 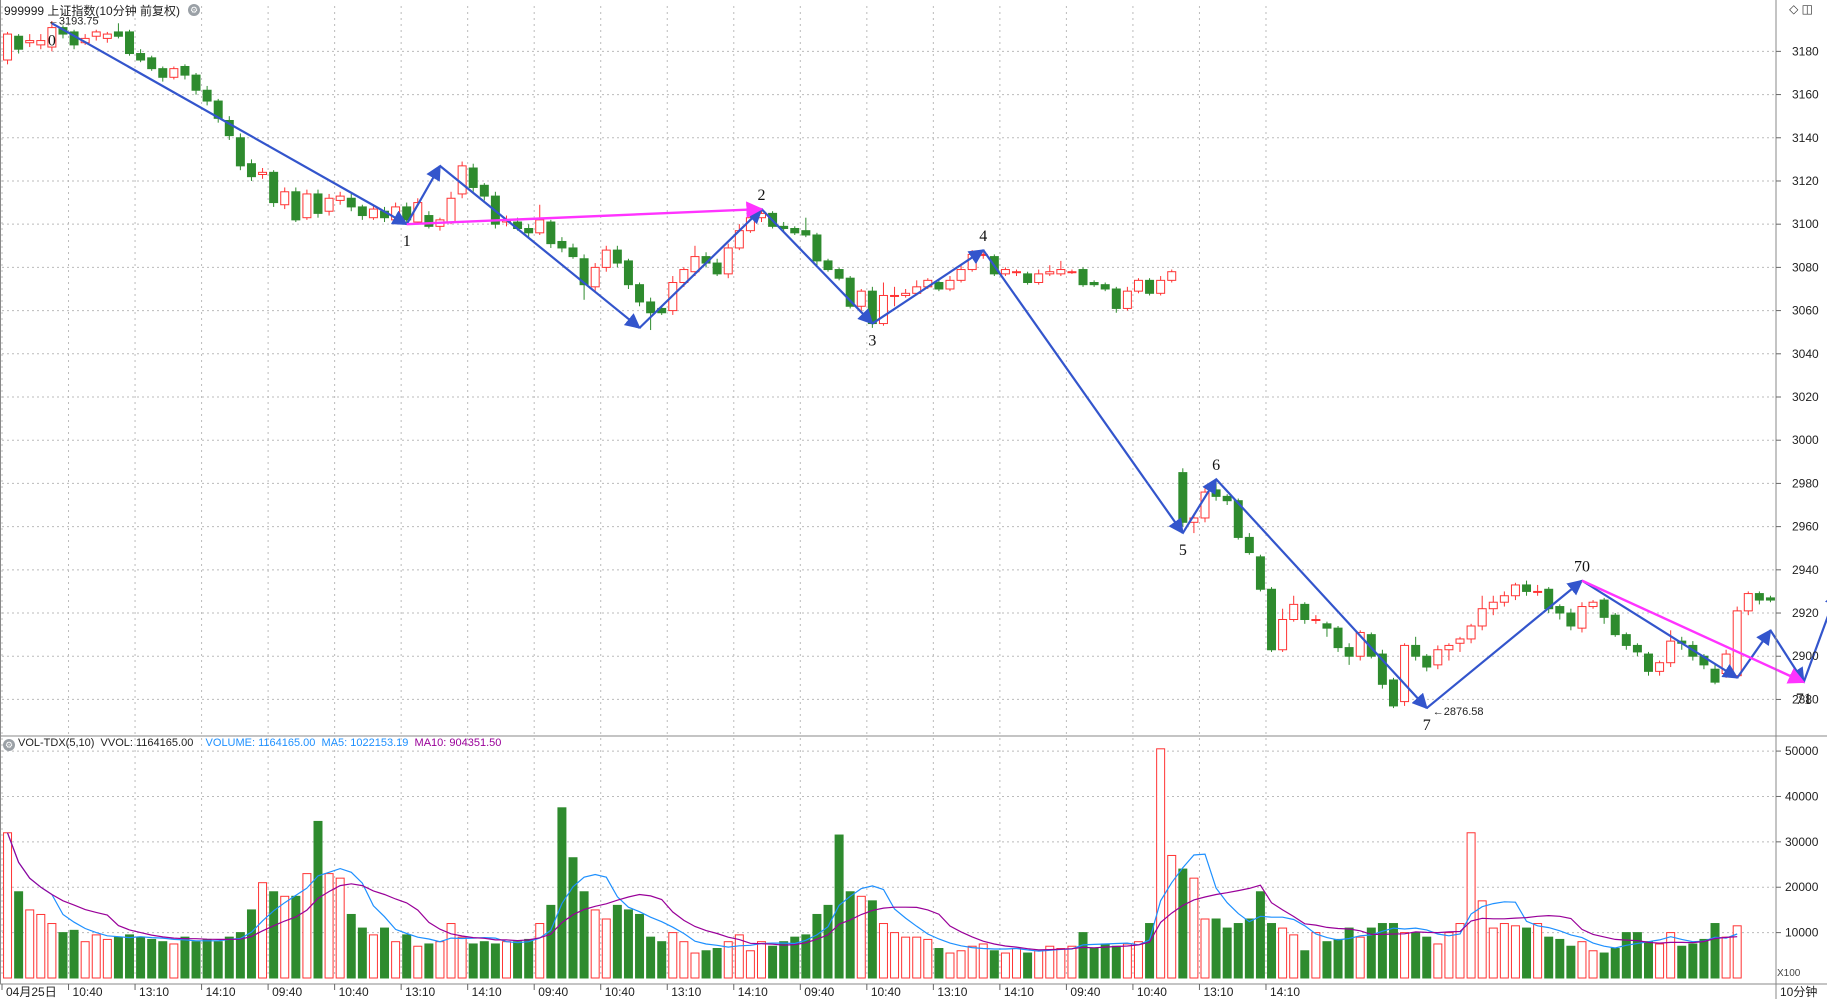 What do you see at coordinates (983, 236) in the screenshot?
I see `wave-label: 4` at bounding box center [983, 236].